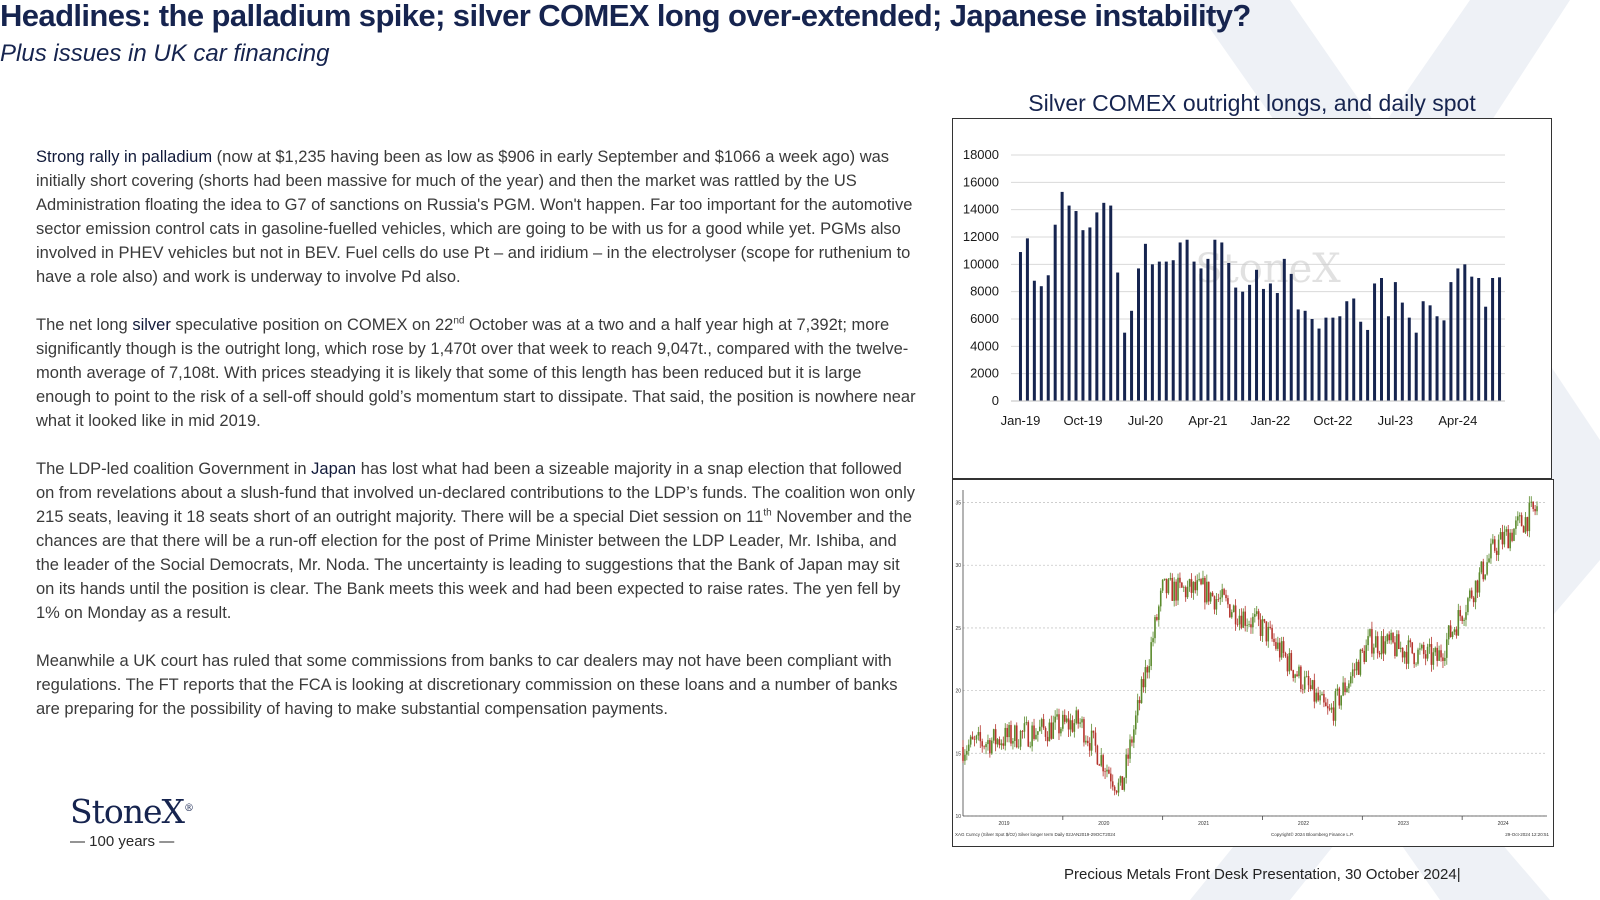 This screenshot has width=1600, height=900. Describe the element at coordinates (984, 291) in the screenshot. I see `y-tick-label: 8000` at that location.